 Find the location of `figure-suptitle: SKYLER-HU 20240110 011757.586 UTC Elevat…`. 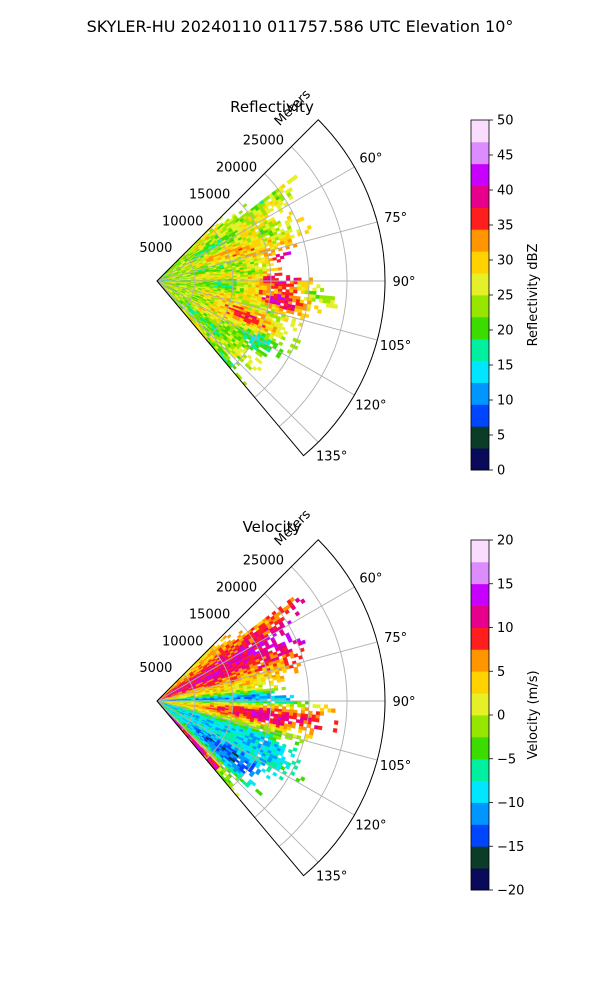

figure-suptitle: SKYLER-HU 20240110 011757.586 UTC Elevat… is located at coordinates (300, 26).